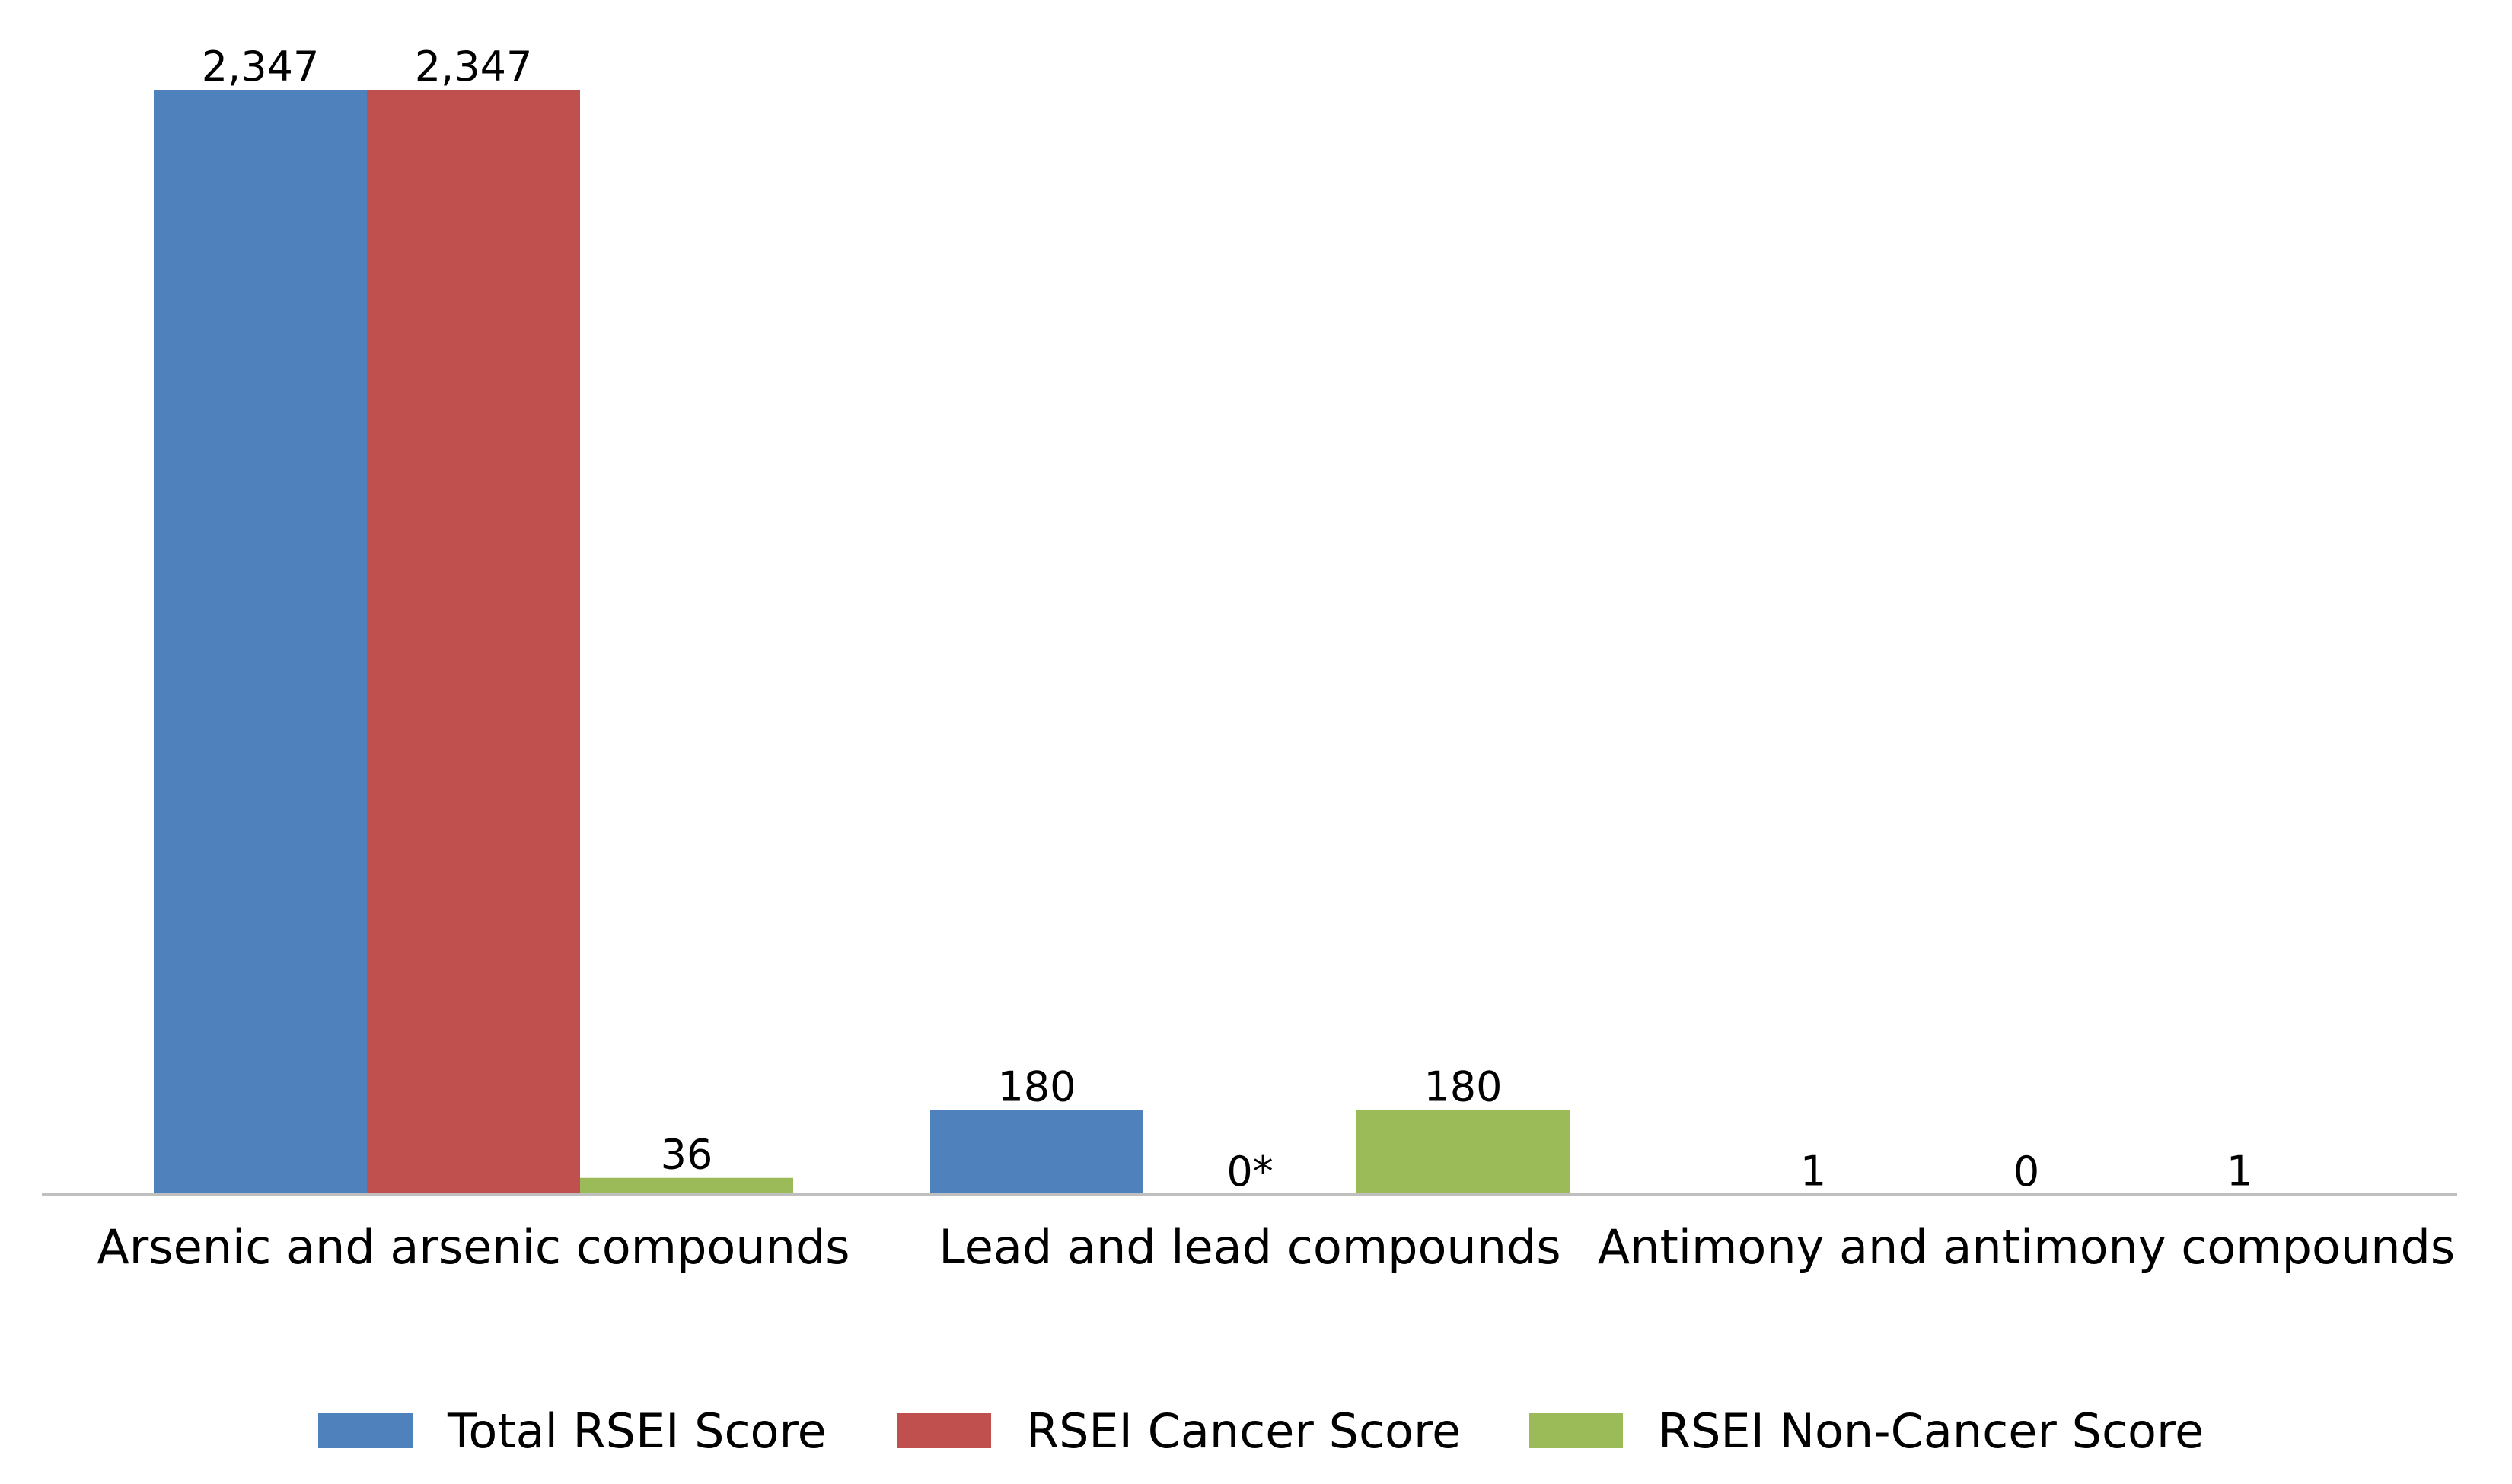 The image size is (2512, 1484). I want to click on bar-rsei-cancer-score-arsenic-and-arsenic-compounds, so click(474, 642).